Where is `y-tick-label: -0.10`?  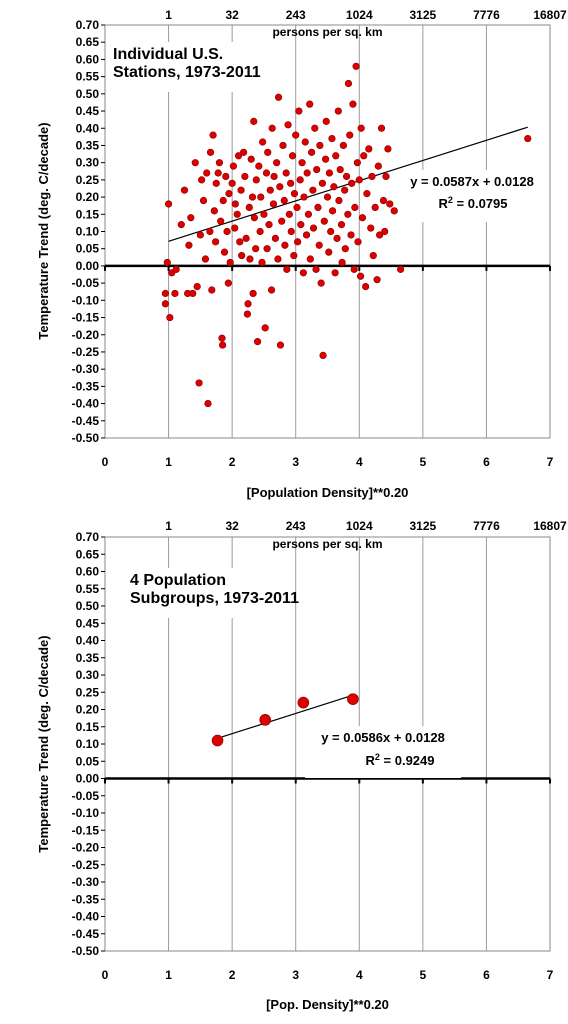
y-tick-label: -0.10 is located at coordinates (86, 813).